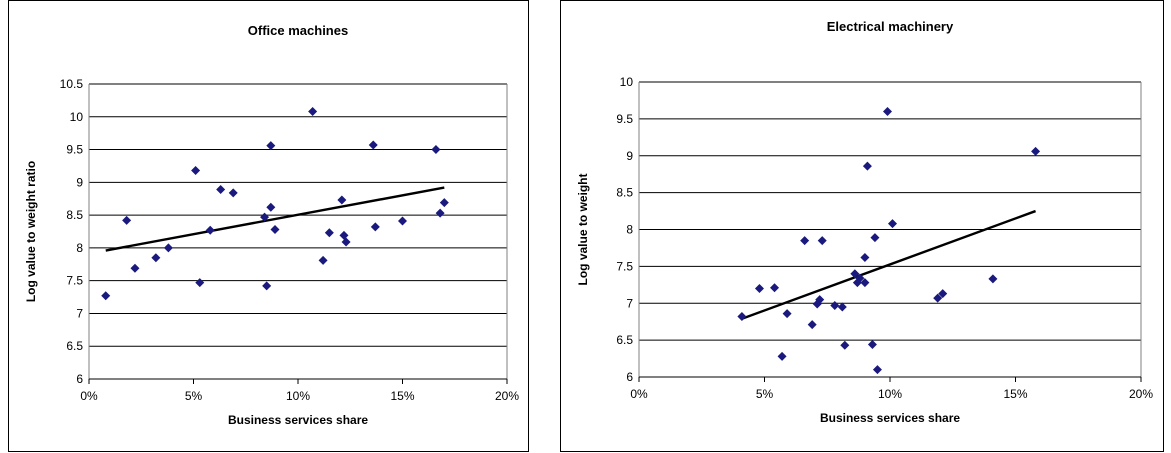 Image resolution: width=1171 pixels, height=453 pixels. I want to click on chart-1-y-tick-label: 9.5, so click(624, 119).